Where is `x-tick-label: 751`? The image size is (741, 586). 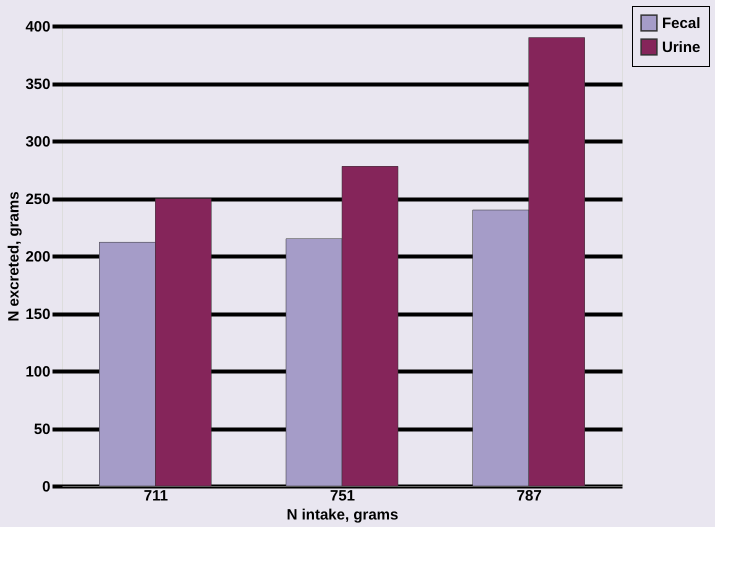 x-tick-label: 751 is located at coordinates (343, 496).